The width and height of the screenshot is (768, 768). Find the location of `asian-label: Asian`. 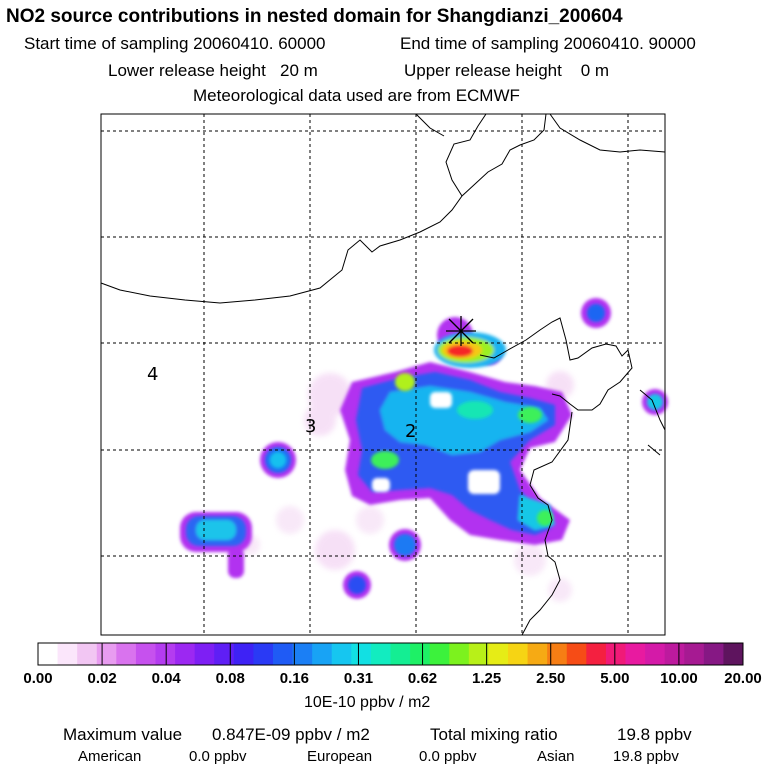

asian-label: Asian is located at coordinates (556, 756).